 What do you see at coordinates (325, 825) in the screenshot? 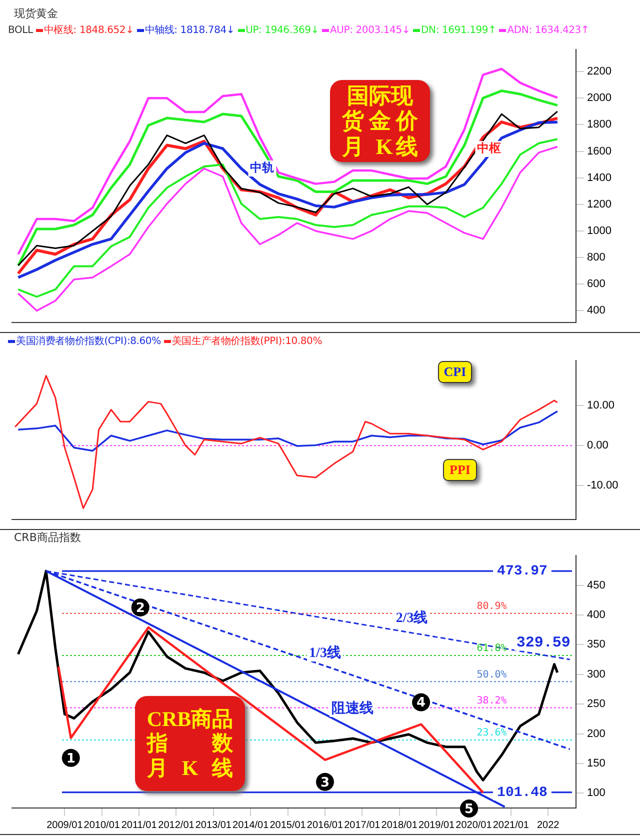
I see `x-tick-label: 2016/01` at bounding box center [325, 825].